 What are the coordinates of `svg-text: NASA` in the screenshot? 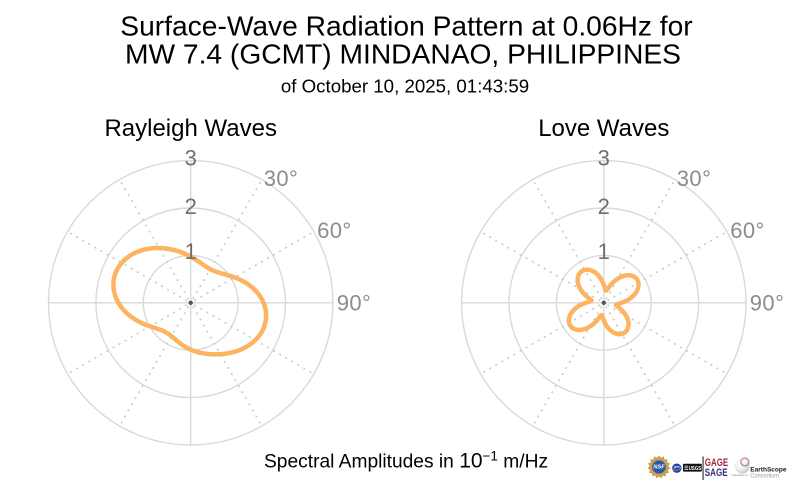 It's located at (677, 467).